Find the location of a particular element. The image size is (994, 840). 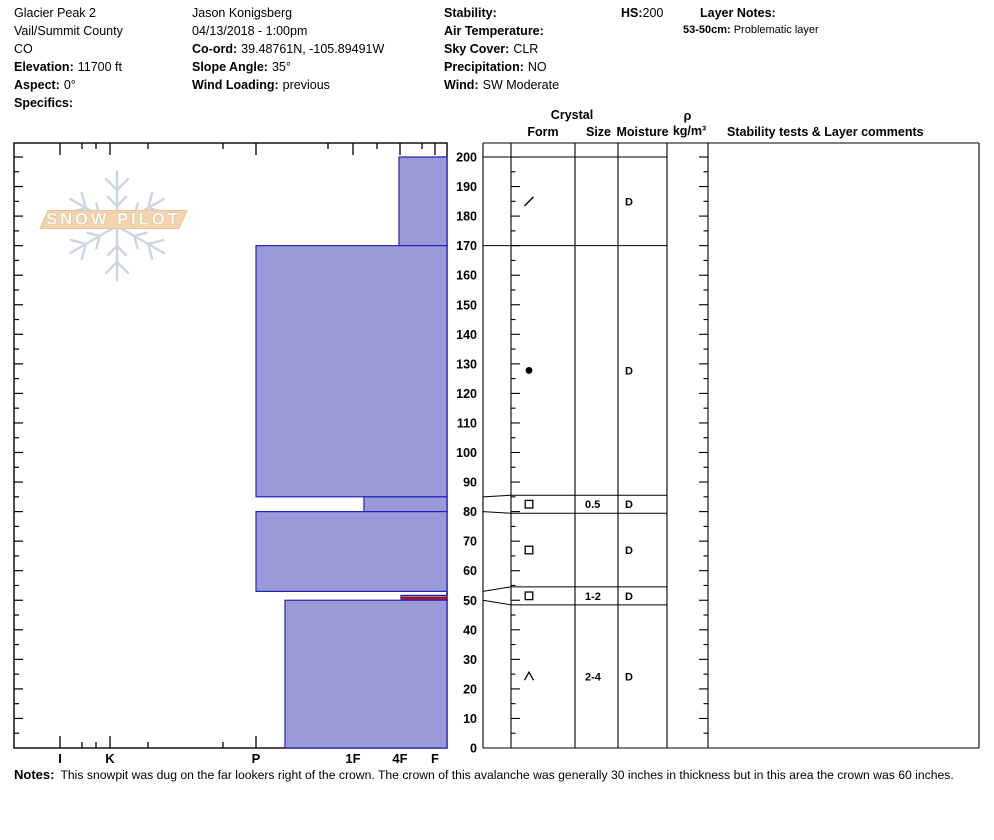

site-elevation: Elevation: 11700 ft is located at coordinates (68, 67).